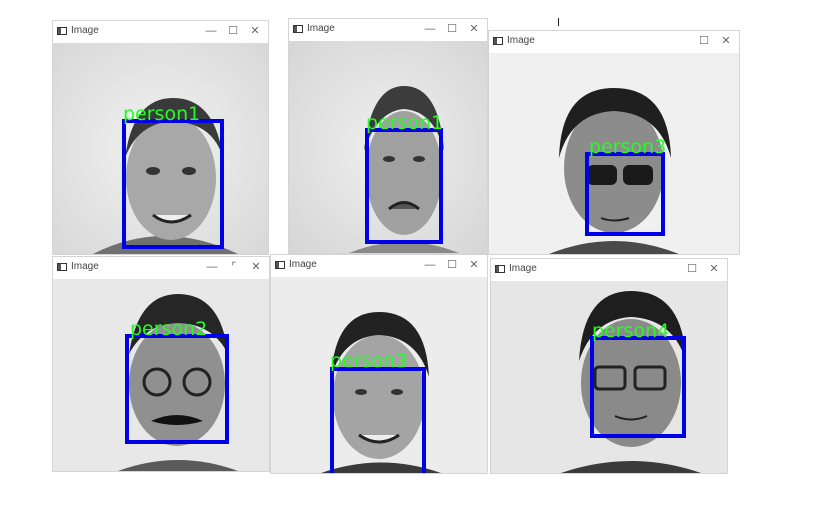 The height and width of the screenshot is (516, 823). I want to click on detection-label: person2, so click(168, 329).